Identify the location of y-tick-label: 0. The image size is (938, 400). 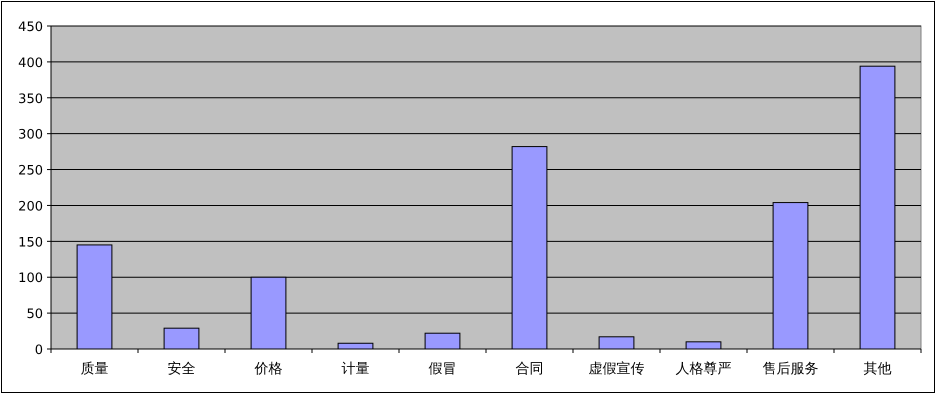
(38, 350).